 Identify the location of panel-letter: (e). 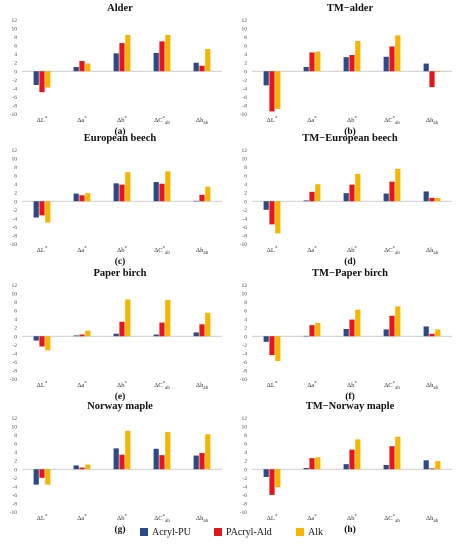
(120, 396).